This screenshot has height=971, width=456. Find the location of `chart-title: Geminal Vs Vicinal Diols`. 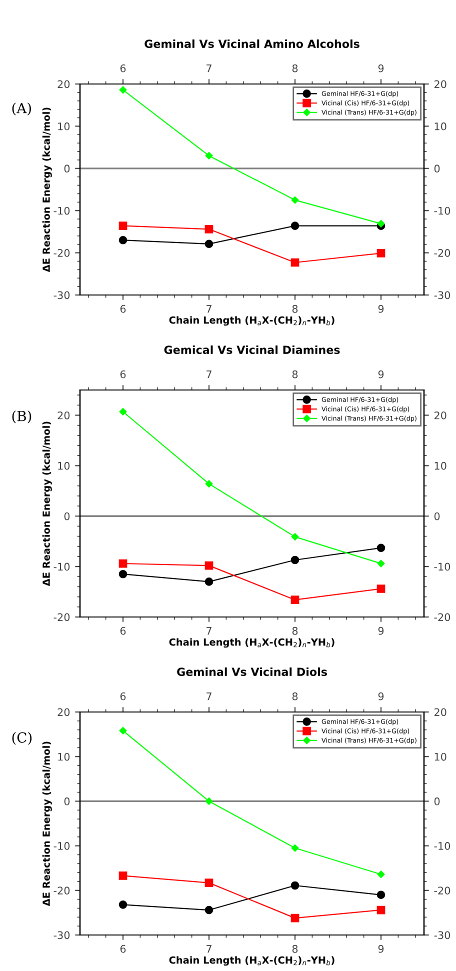

chart-title: Geminal Vs Vicinal Diols is located at coordinates (252, 671).